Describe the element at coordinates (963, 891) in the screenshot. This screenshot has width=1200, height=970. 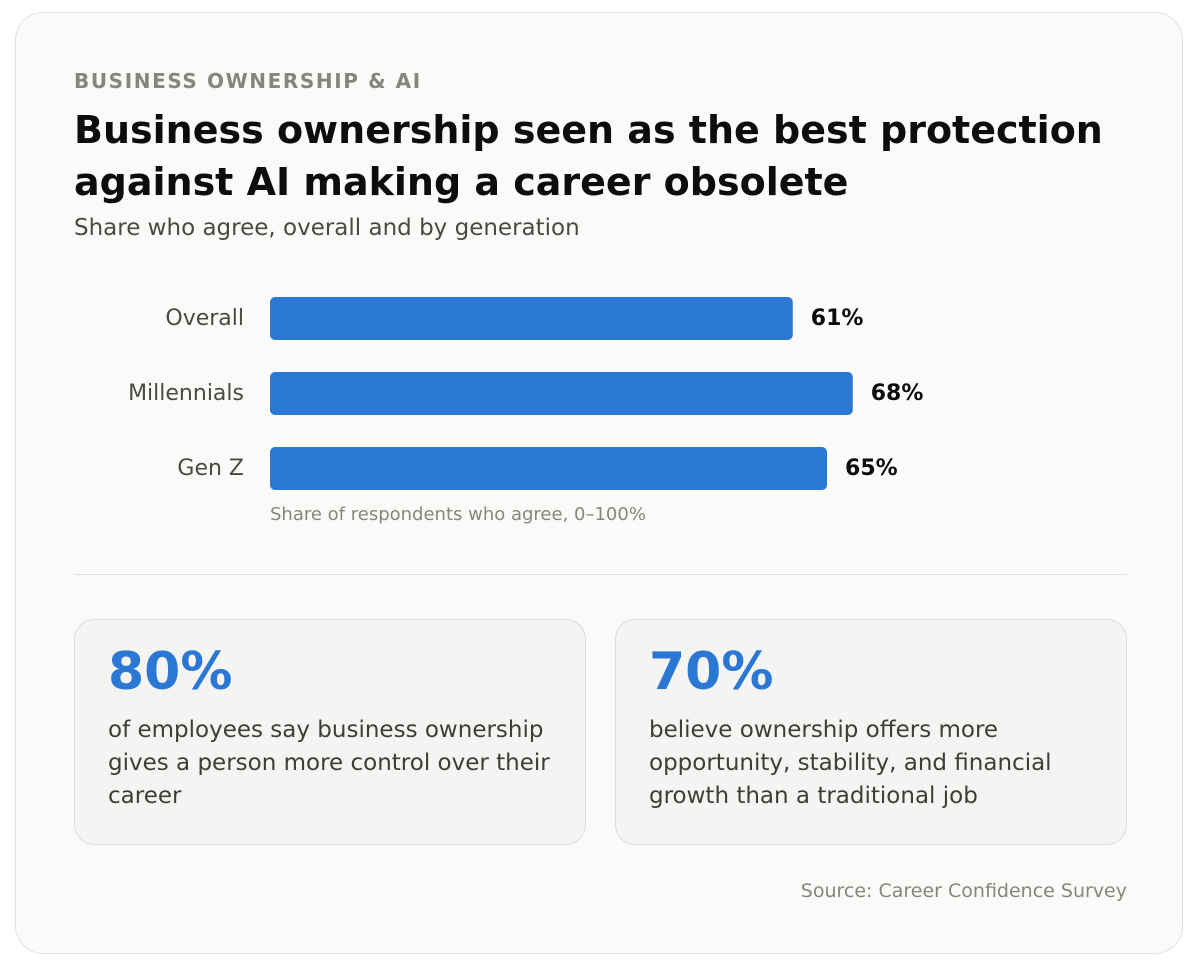
I see `source-note: Source: Career Confidence Survey` at that location.